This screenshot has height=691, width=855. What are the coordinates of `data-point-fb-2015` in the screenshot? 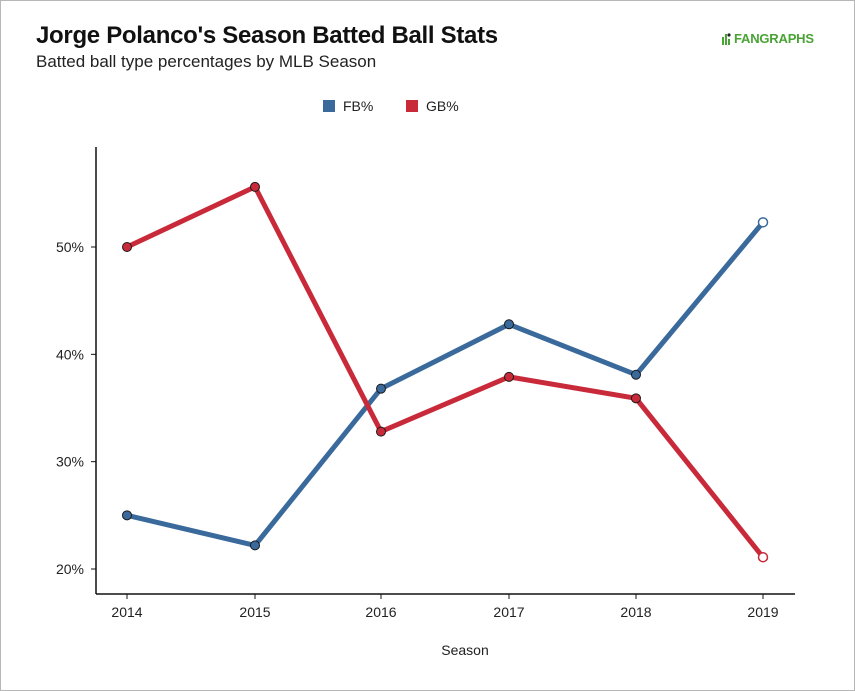 It's located at (255, 545).